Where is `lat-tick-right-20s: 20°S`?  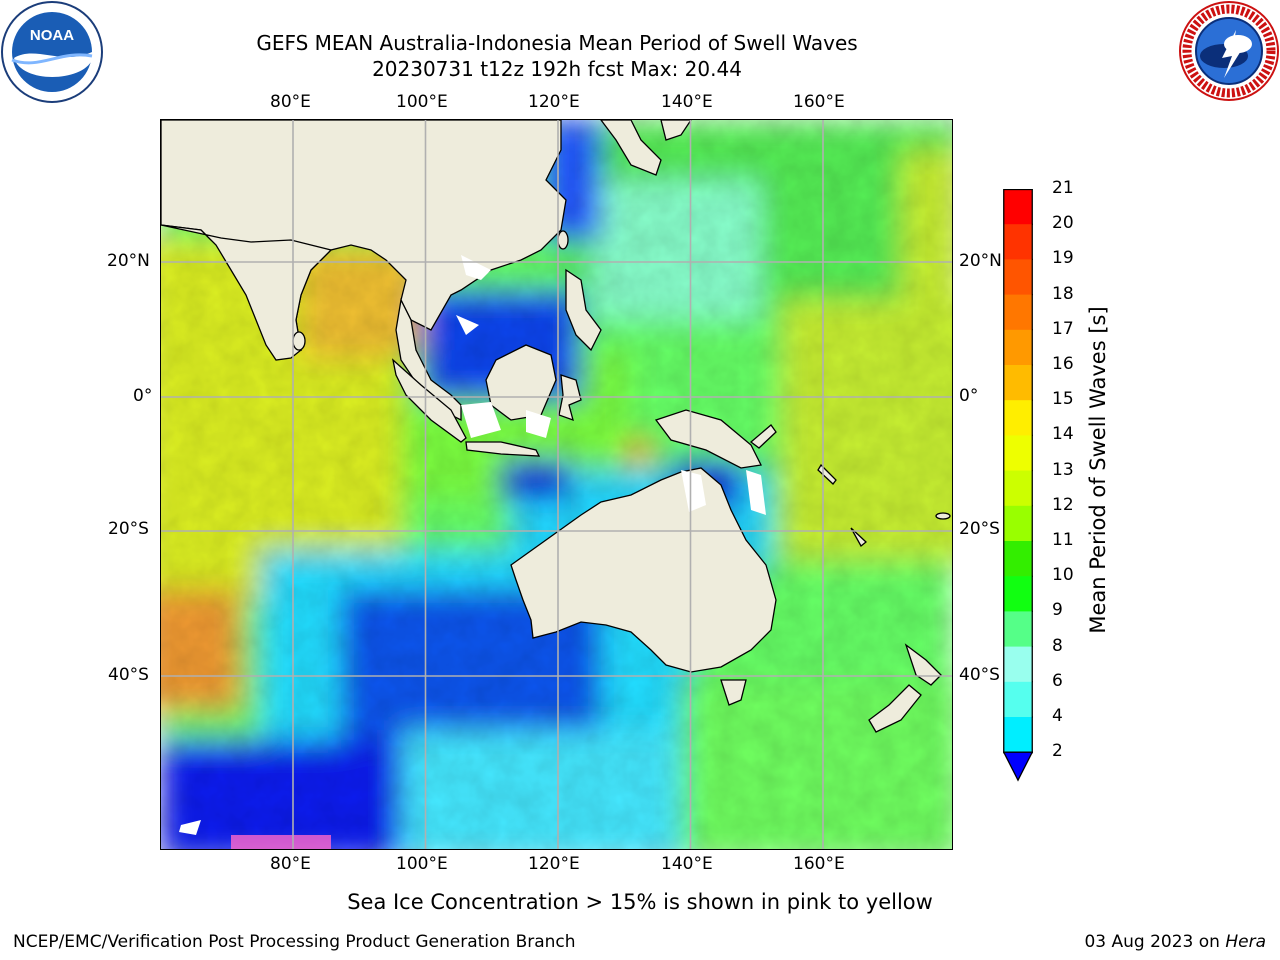
lat-tick-right-20s: 20°S is located at coordinates (979, 529).